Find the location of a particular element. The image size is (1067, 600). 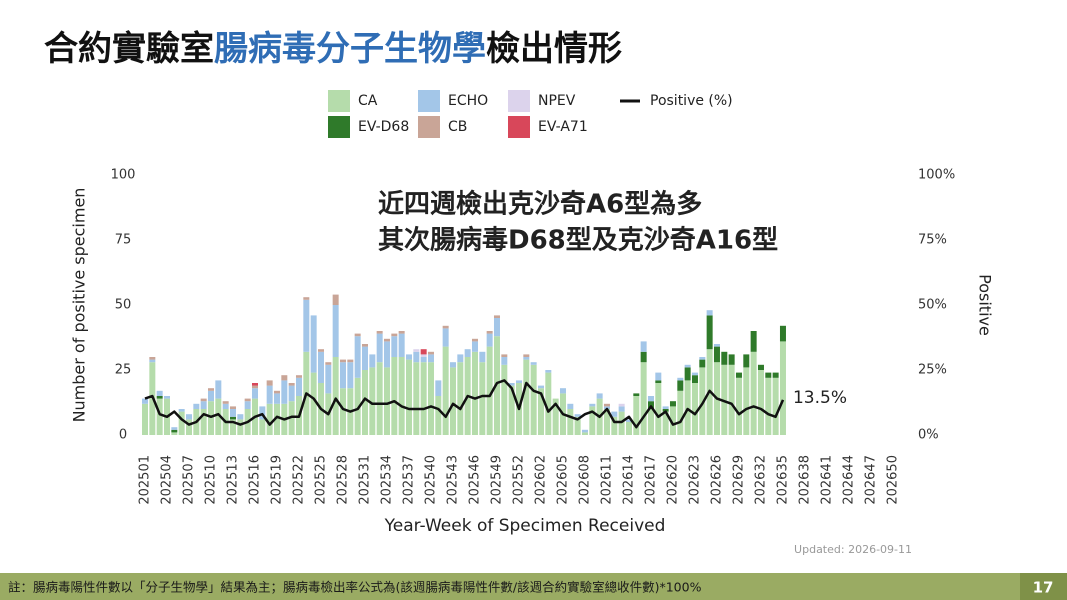

y2-tick-label: 100% is located at coordinates (936, 175).